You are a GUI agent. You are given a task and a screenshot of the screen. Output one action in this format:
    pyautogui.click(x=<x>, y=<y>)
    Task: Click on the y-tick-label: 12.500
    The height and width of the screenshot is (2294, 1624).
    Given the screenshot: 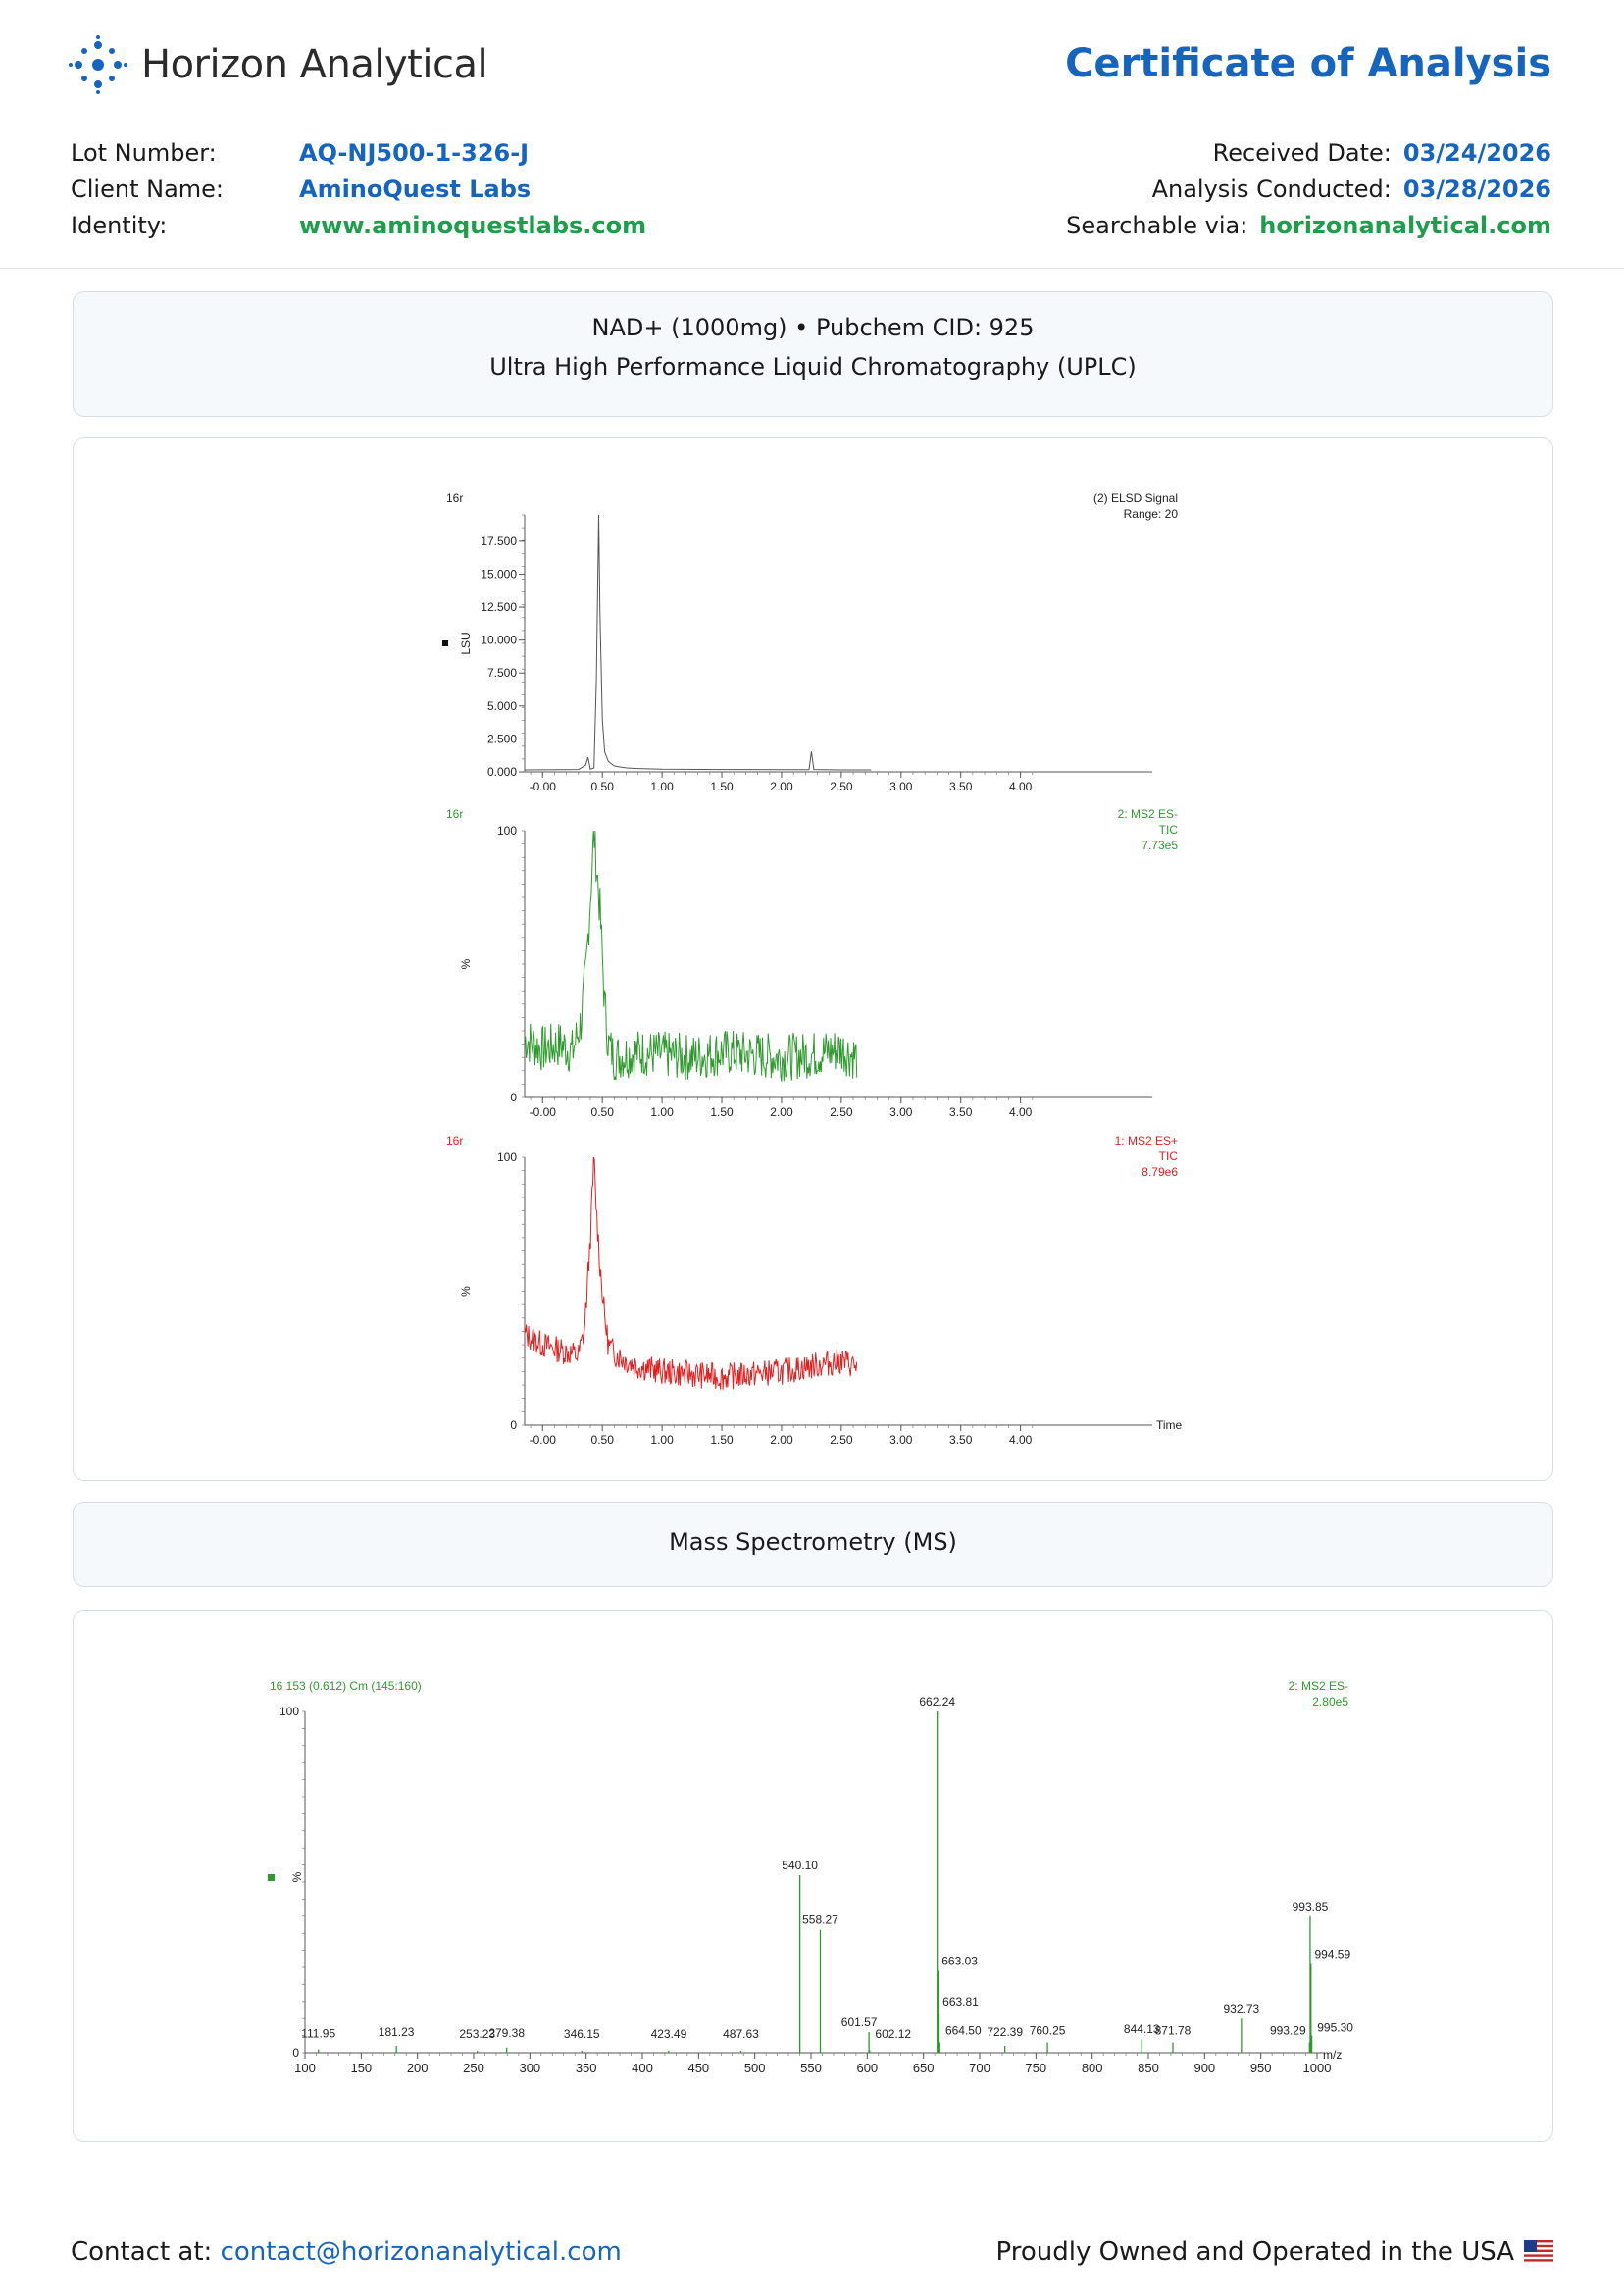 What is the action you would take?
    pyautogui.click(x=499, y=607)
    